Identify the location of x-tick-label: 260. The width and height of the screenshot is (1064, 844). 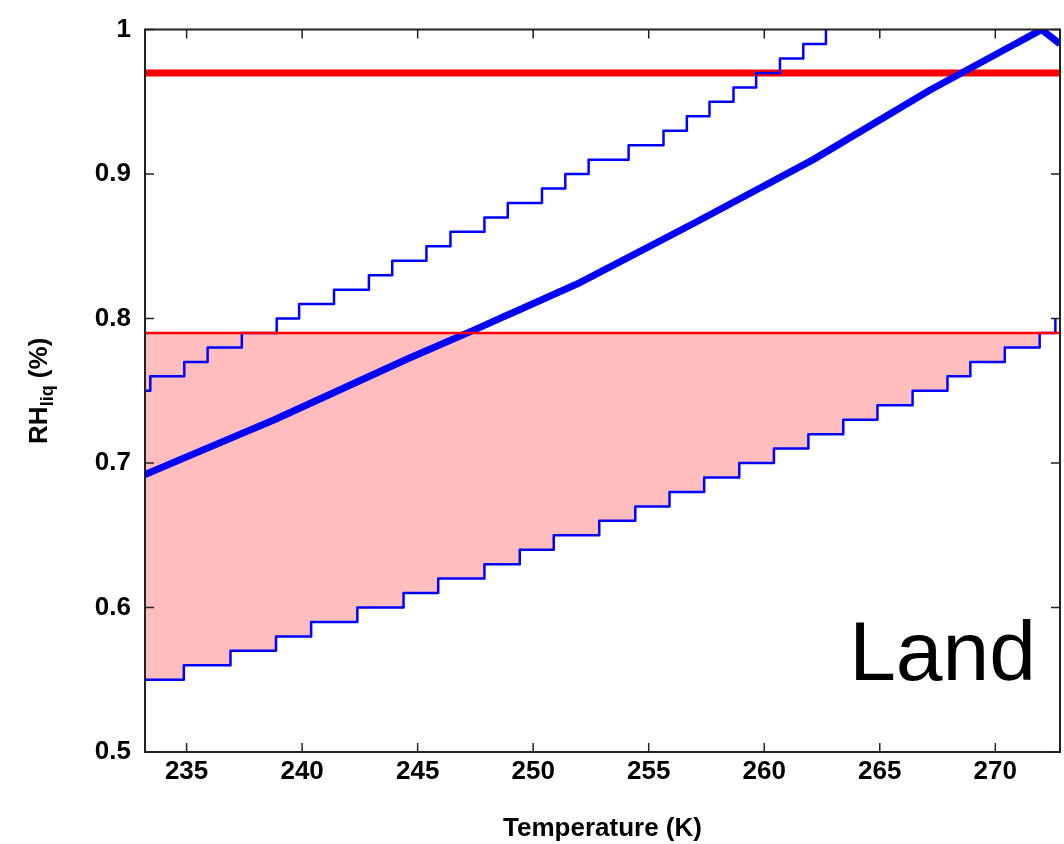
(764, 769).